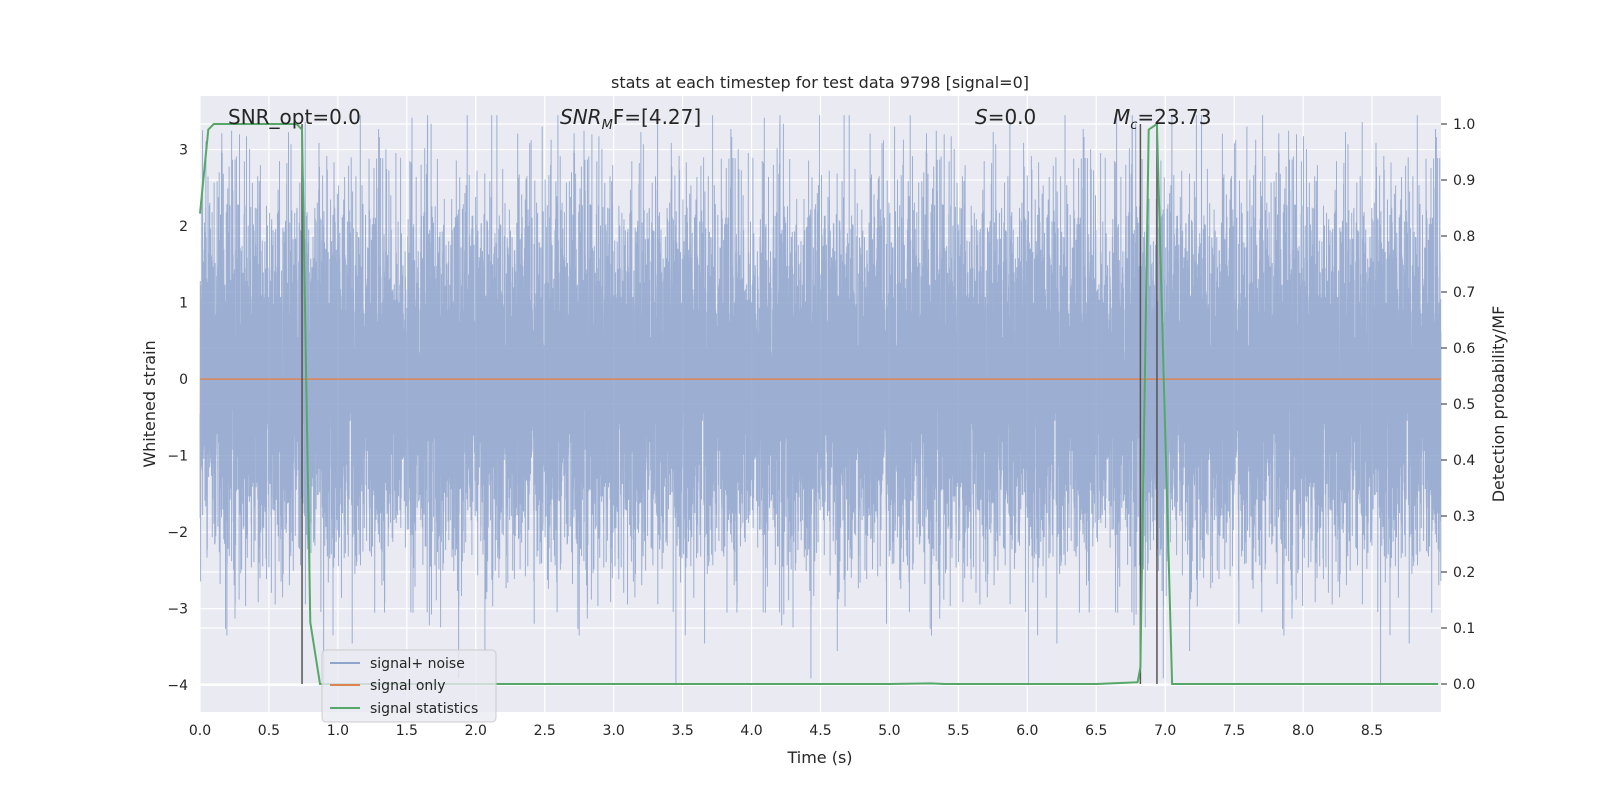 This screenshot has height=800, width=1600. What do you see at coordinates (1234, 731) in the screenshot?
I see `x-tick-label: 7.5` at bounding box center [1234, 731].